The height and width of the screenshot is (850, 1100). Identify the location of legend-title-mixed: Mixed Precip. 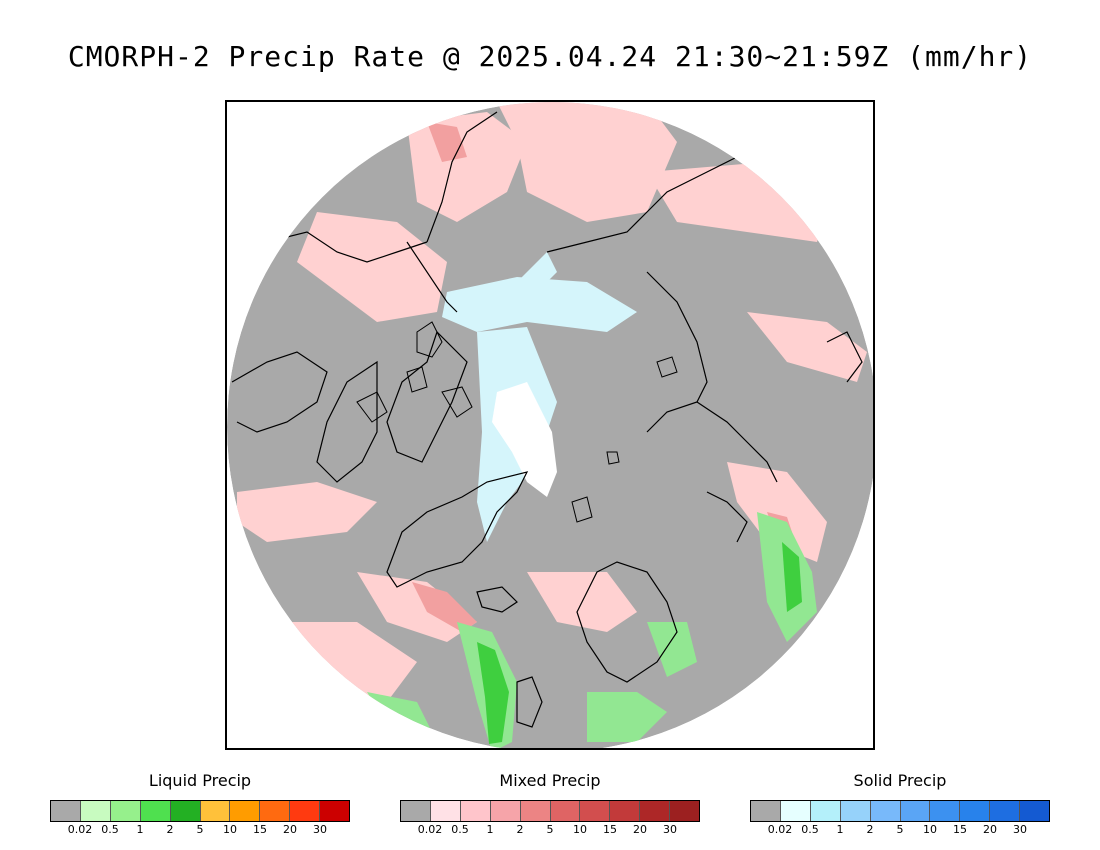
(550, 780).